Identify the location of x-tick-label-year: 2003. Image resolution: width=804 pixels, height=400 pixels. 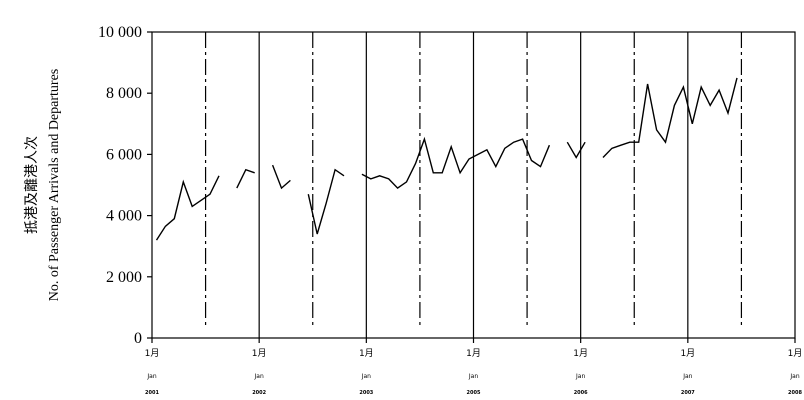
(366, 393).